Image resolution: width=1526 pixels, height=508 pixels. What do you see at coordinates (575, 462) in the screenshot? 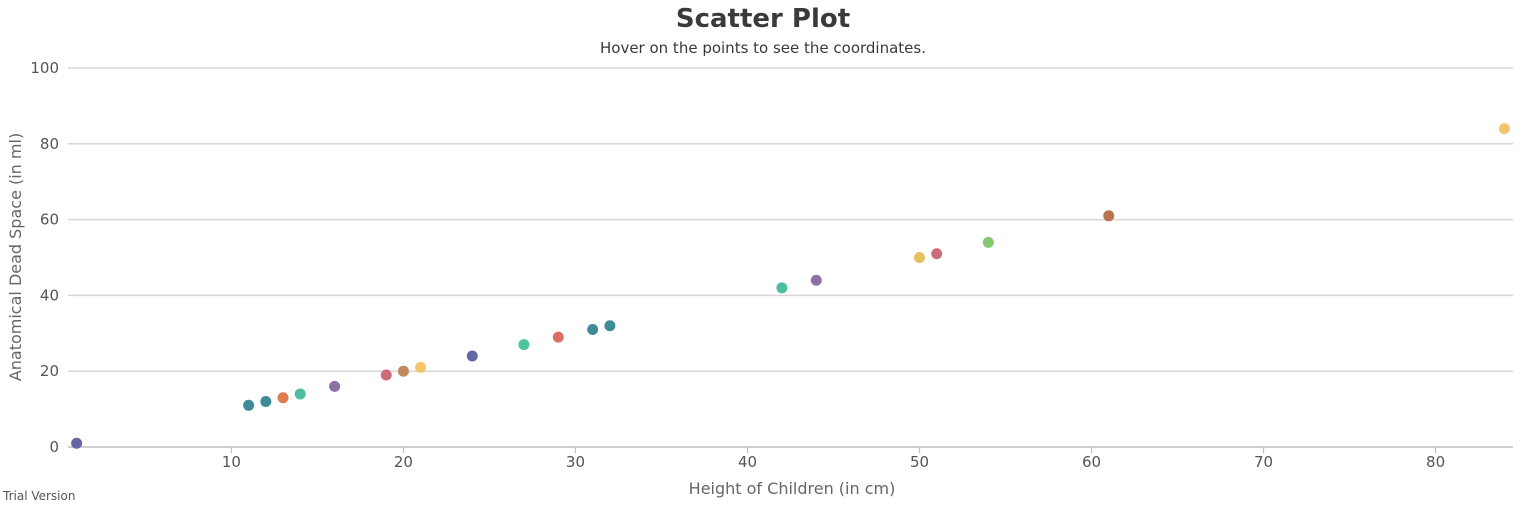
I see `x-tick-label: 30` at bounding box center [575, 462].